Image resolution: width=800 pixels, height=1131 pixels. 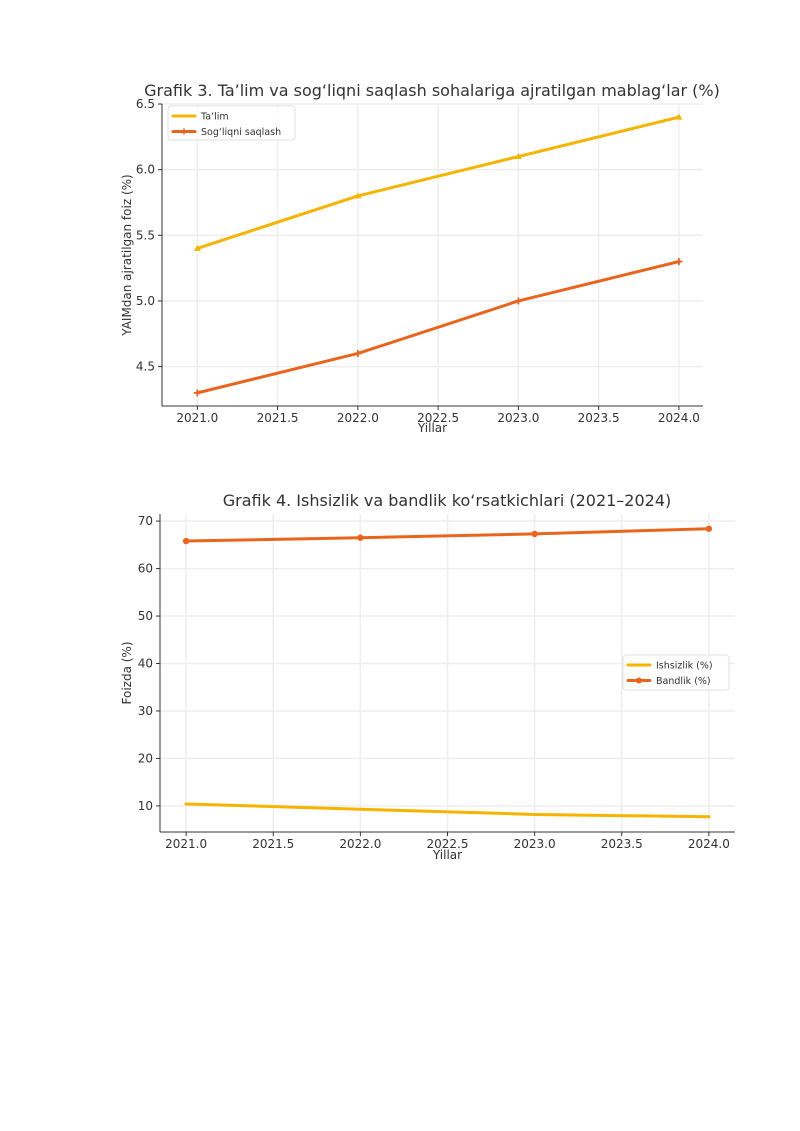 What do you see at coordinates (145, 806) in the screenshot?
I see `y-tick-label: 10` at bounding box center [145, 806].